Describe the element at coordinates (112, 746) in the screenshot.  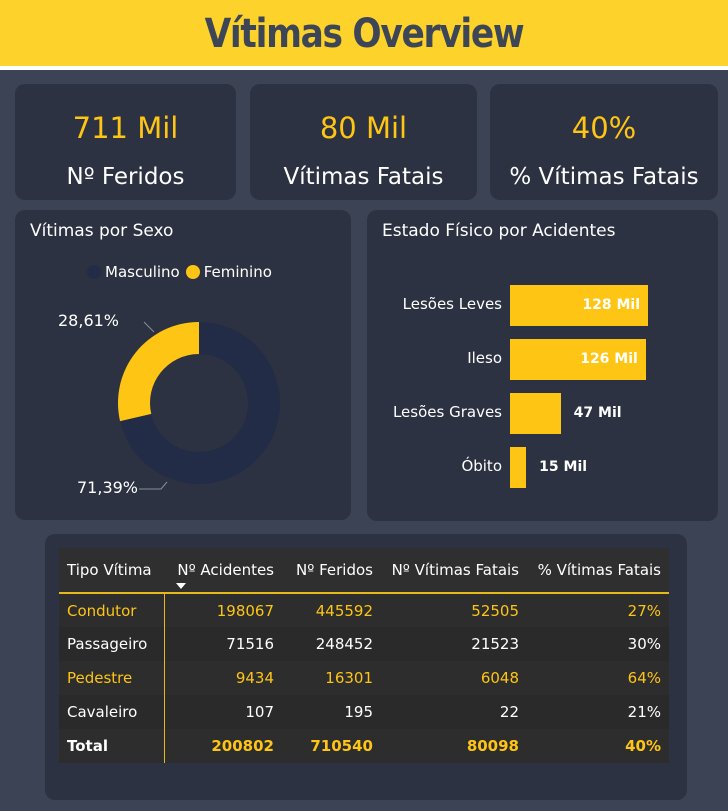
I see `table-cell: Total` at that location.